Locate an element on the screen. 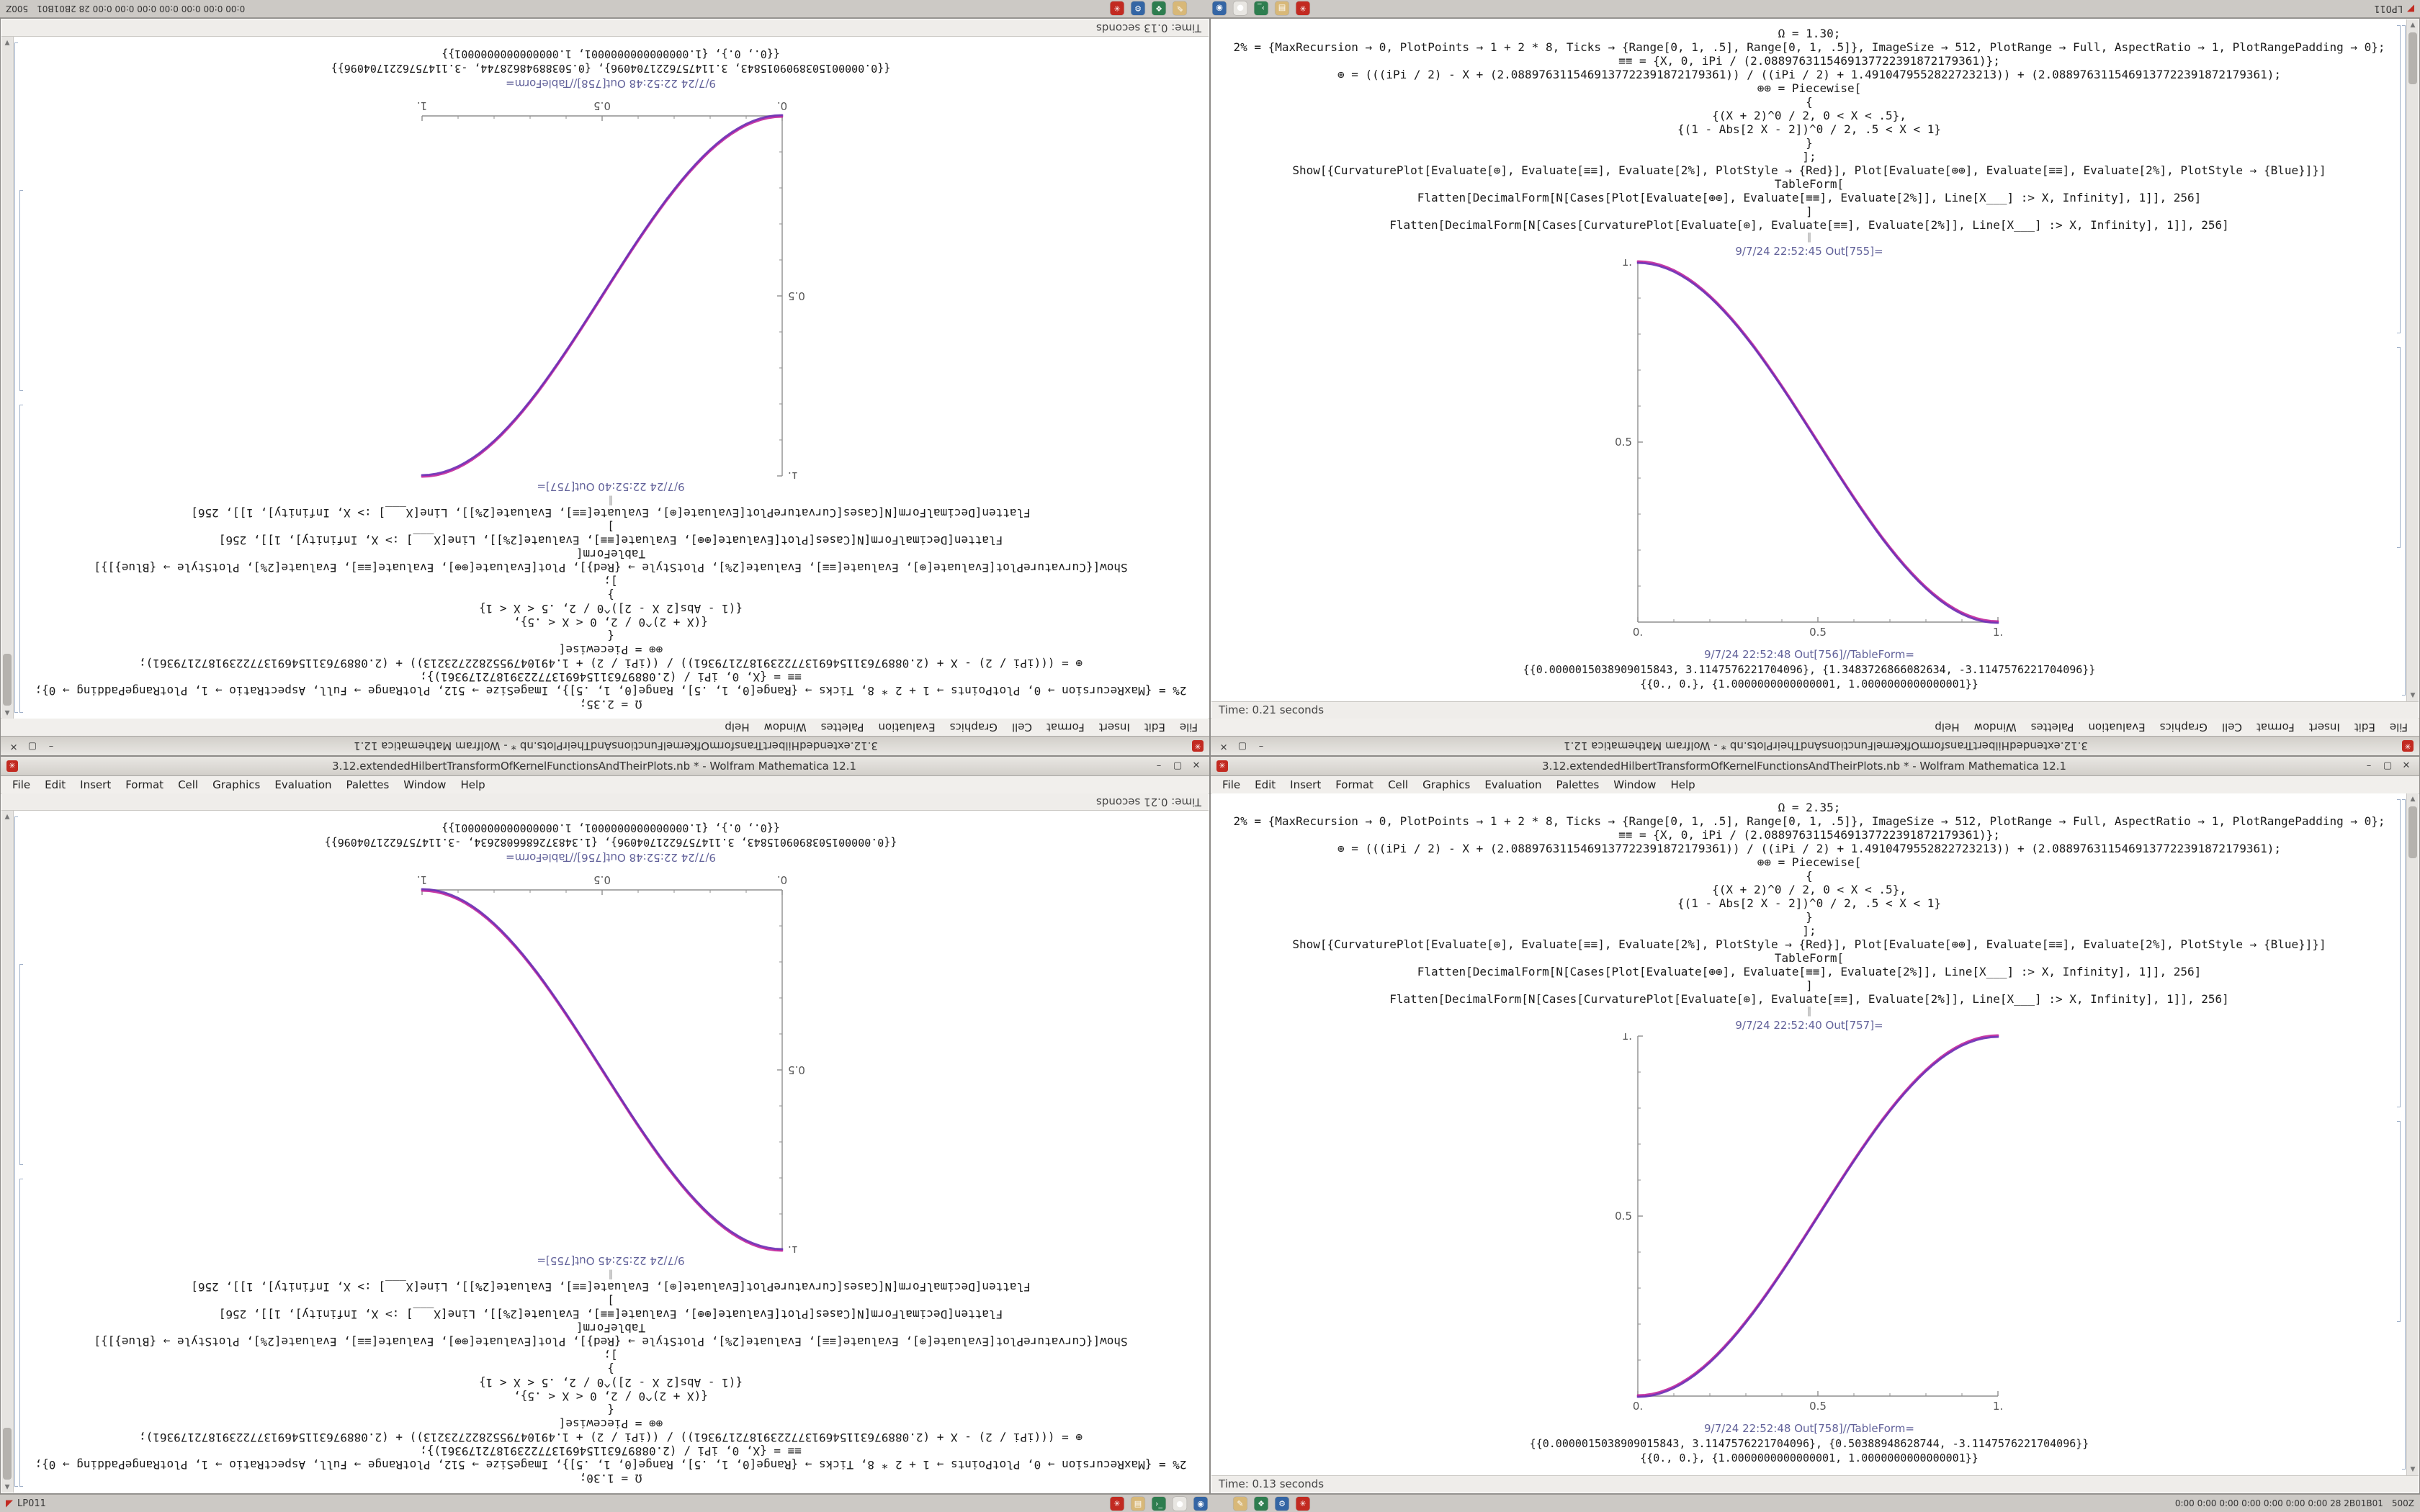 Image resolution: width=2420 pixels, height=1512 pixels. mathematica-alt-icon: ✳ is located at coordinates (1117, 8).